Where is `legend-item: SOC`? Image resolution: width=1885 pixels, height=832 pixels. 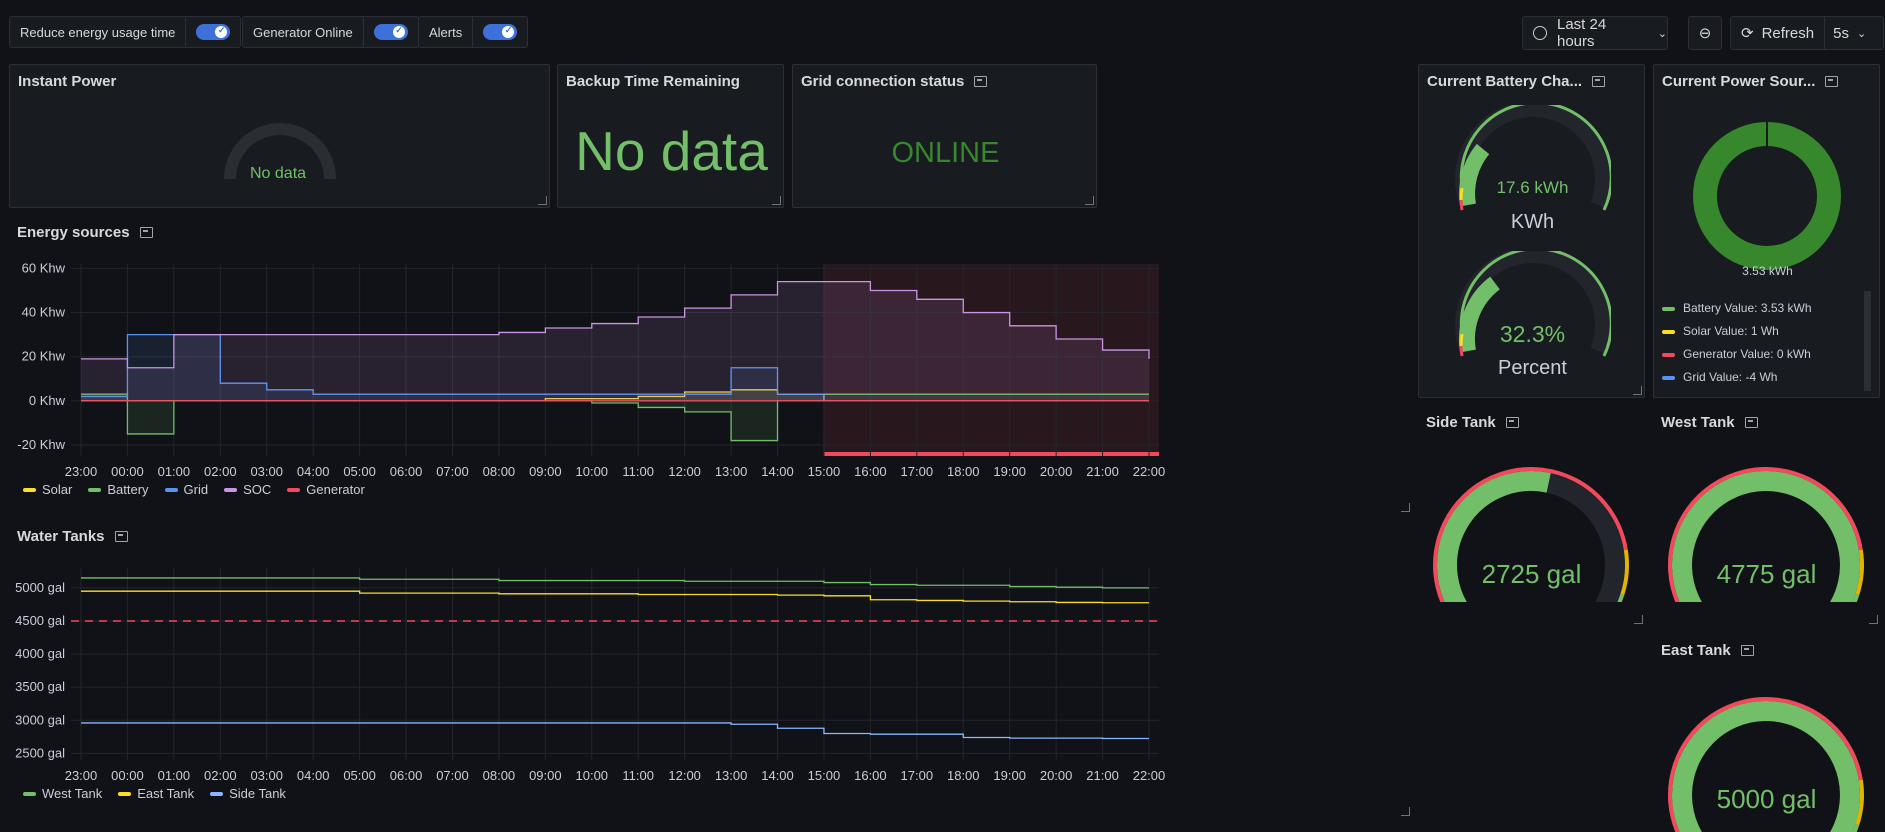
legend-item: SOC is located at coordinates (247, 489).